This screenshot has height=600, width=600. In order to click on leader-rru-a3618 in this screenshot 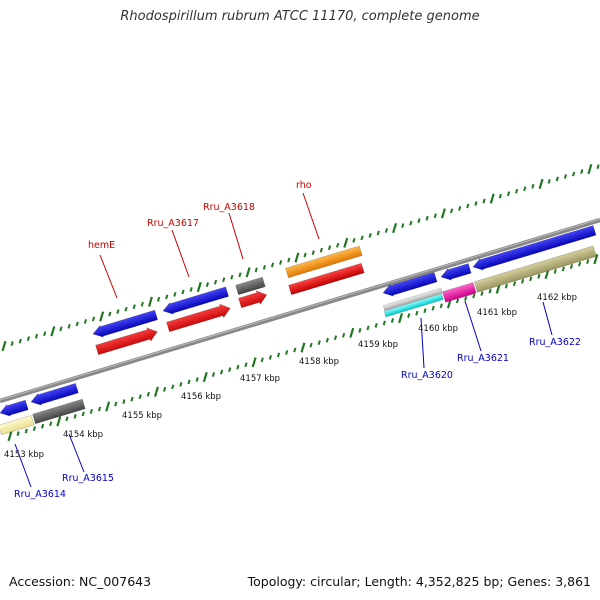, I will do `click(236, 236)`.